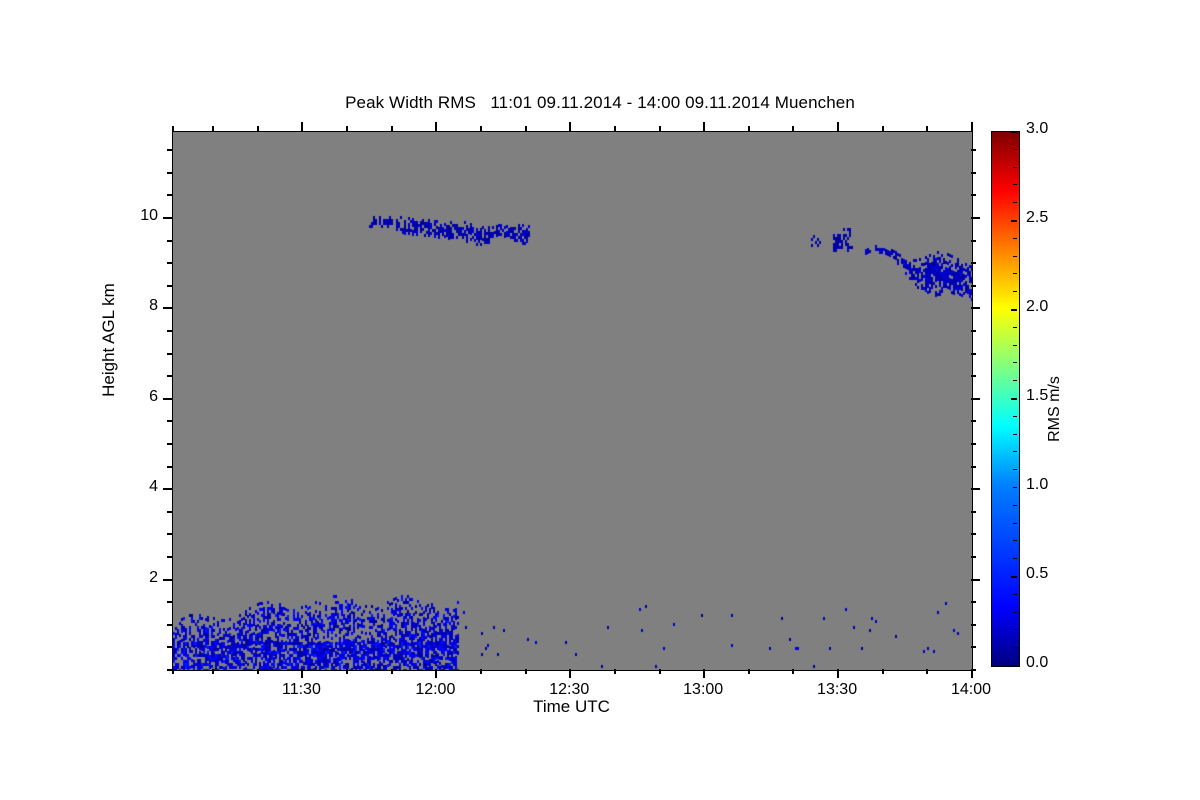  I want to click on x-tick-label: 13:00, so click(703, 689).